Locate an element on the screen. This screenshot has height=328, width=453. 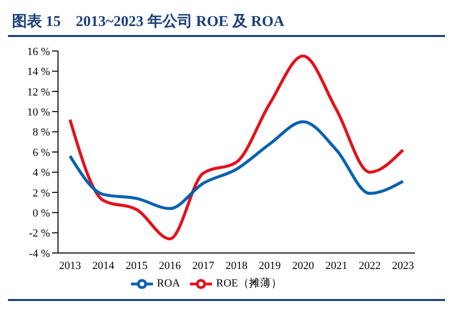
y-tick-label: 16 % is located at coordinates (38, 52).